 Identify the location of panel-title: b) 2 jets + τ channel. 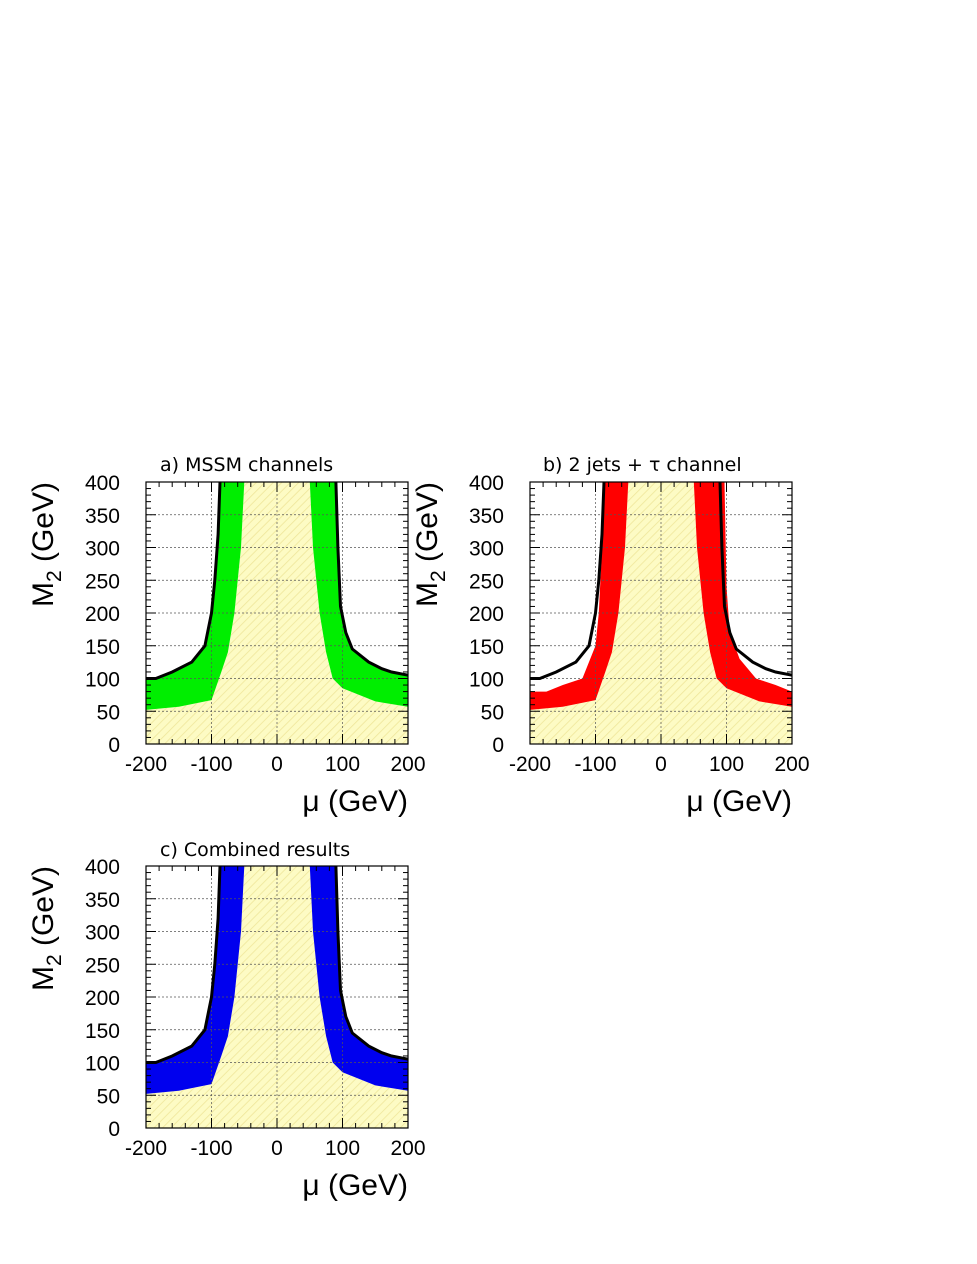
(642, 465).